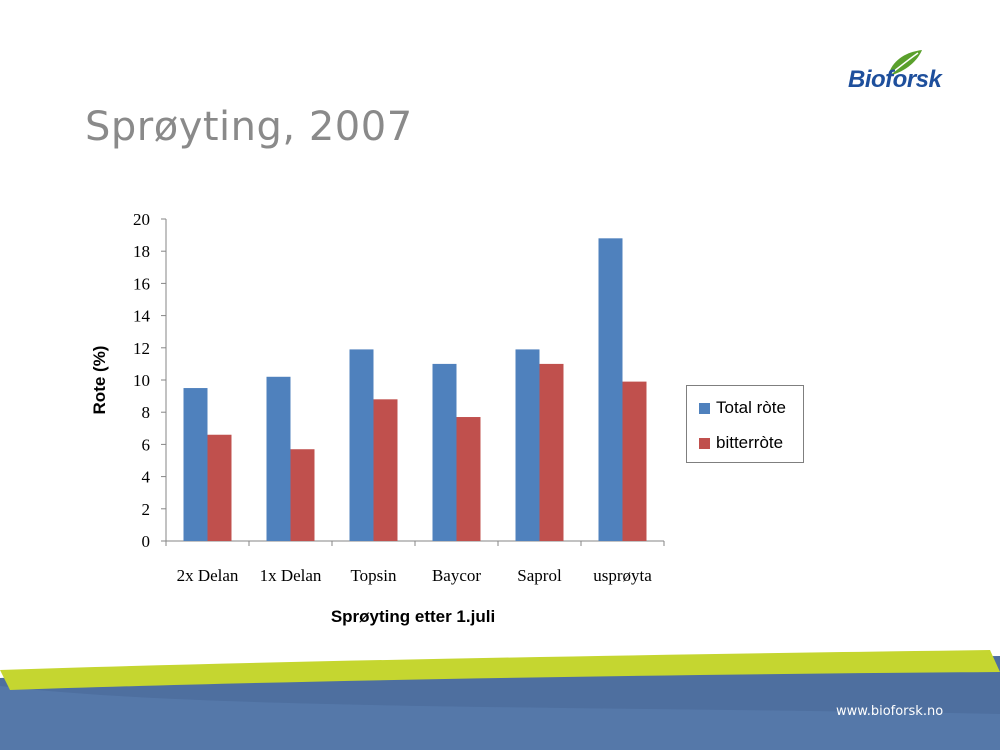 The width and height of the screenshot is (1000, 750). What do you see at coordinates (904, 63) in the screenshot?
I see `leaf-icon` at bounding box center [904, 63].